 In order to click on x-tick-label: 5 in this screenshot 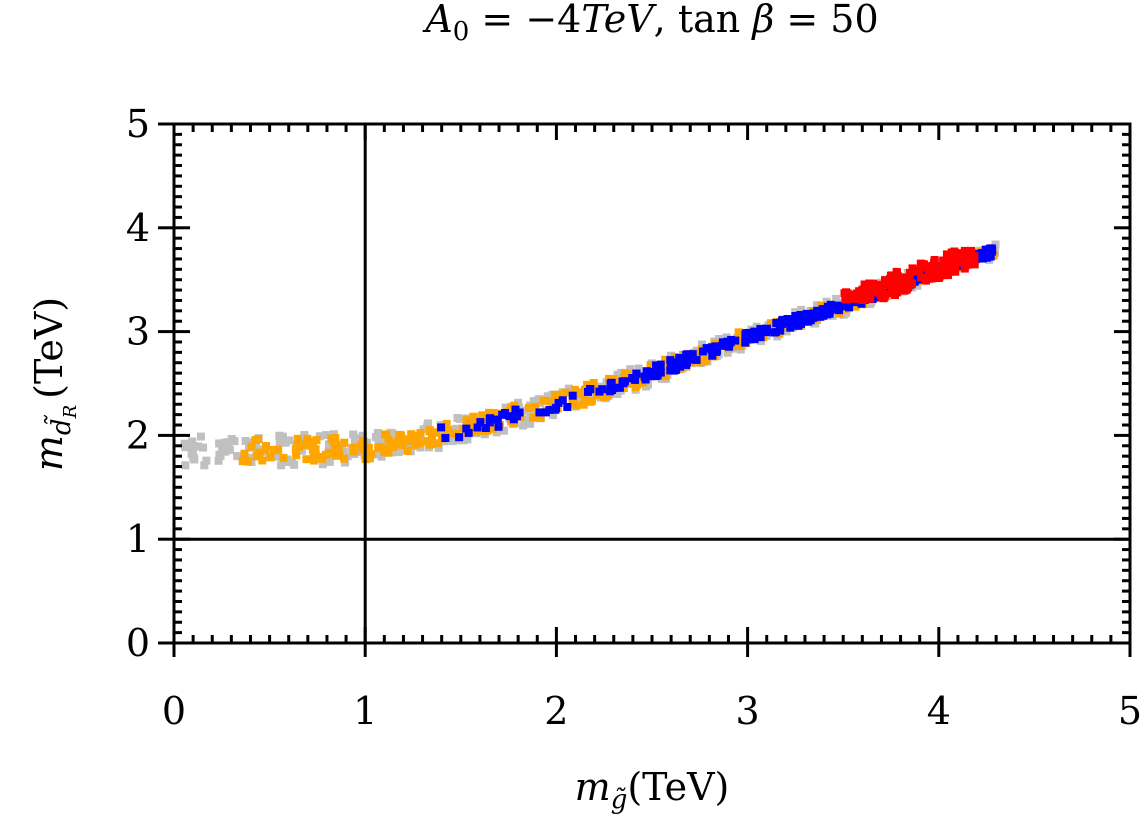, I will do `click(1130, 711)`.